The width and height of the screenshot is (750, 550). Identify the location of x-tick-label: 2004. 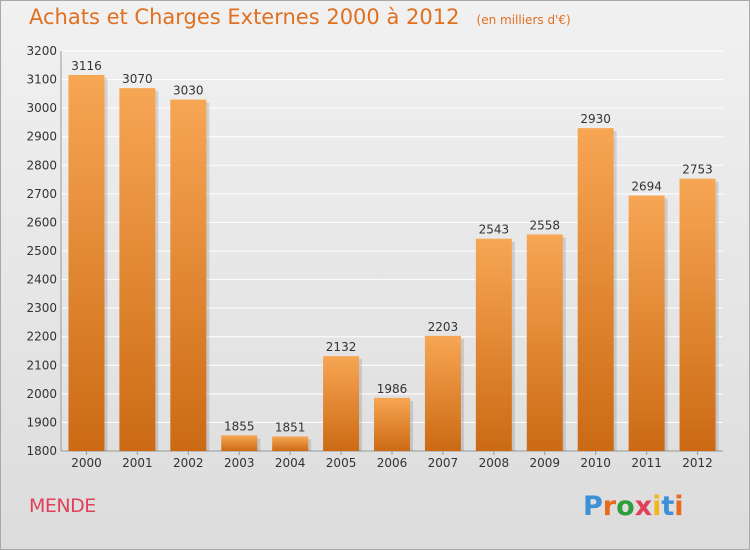
(290, 463).